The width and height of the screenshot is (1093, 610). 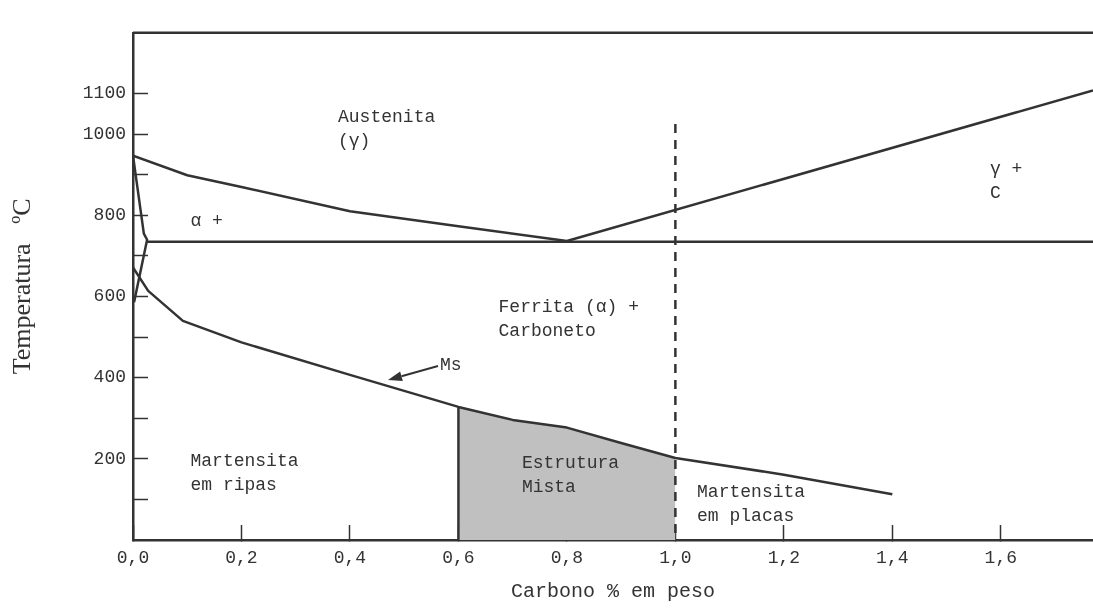 What do you see at coordinates (387, 128) in the screenshot?
I see `annotation: Austenita (γ)` at bounding box center [387, 128].